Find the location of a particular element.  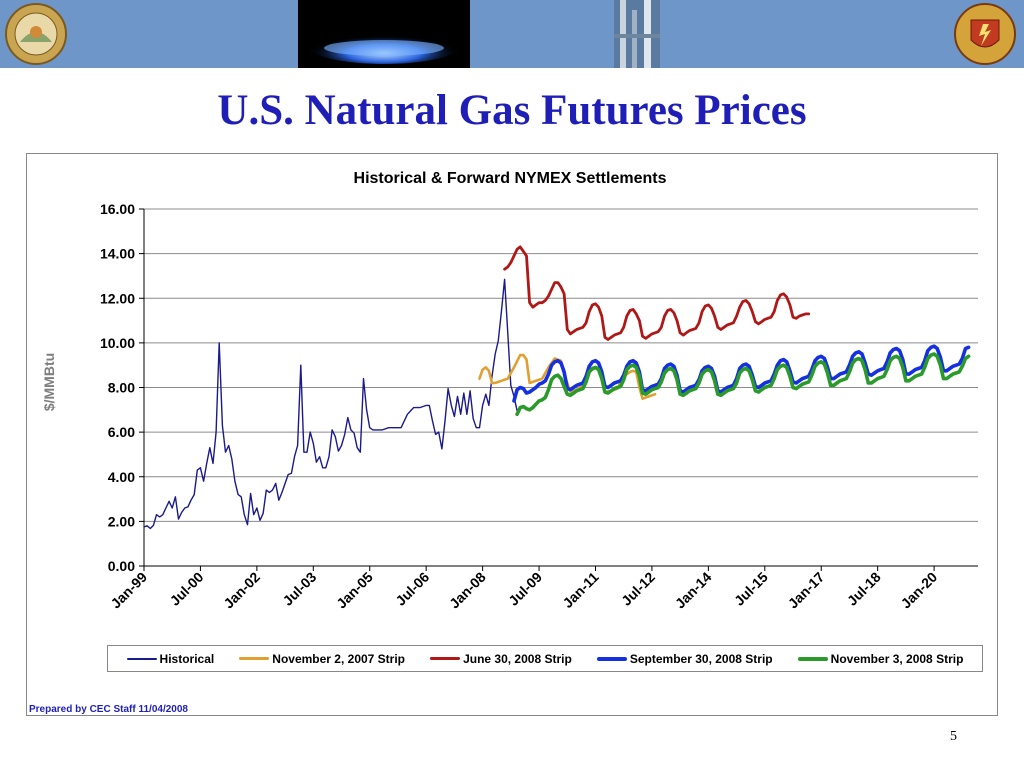

legend-item-historical: Historical is located at coordinates (170, 658).